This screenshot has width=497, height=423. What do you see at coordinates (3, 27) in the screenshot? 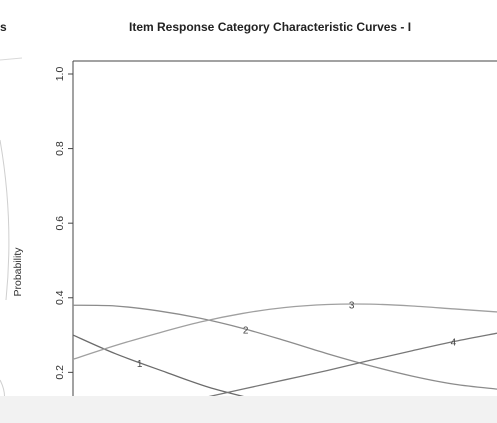
I see `left-panel-title-fragment: s` at bounding box center [3, 27].